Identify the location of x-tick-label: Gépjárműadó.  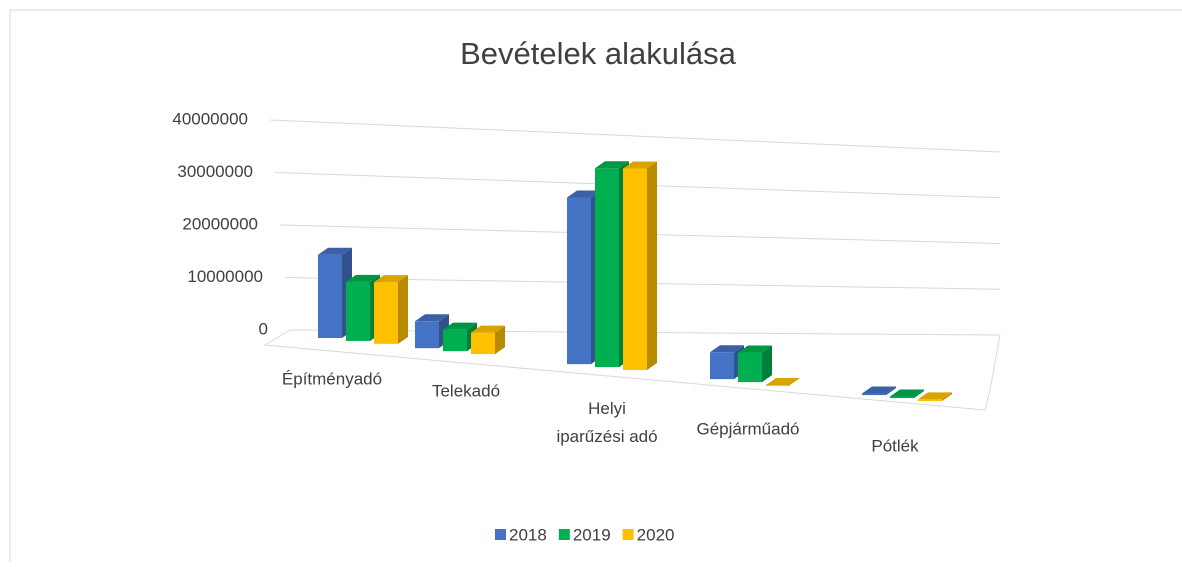
(747, 428).